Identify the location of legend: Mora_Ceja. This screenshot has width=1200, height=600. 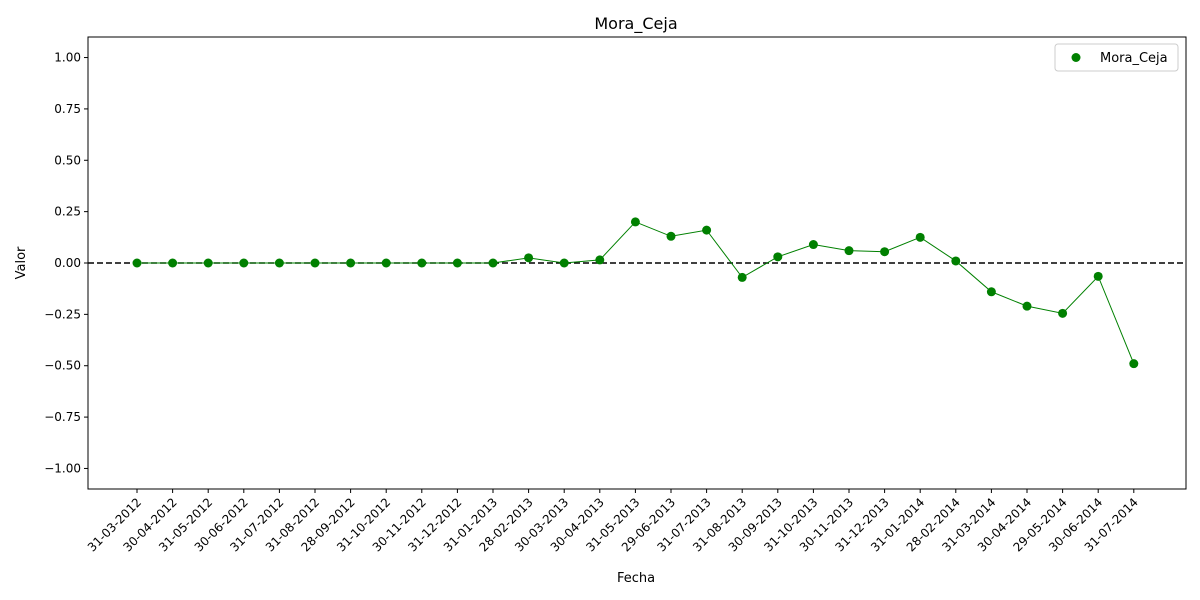
(1116, 57).